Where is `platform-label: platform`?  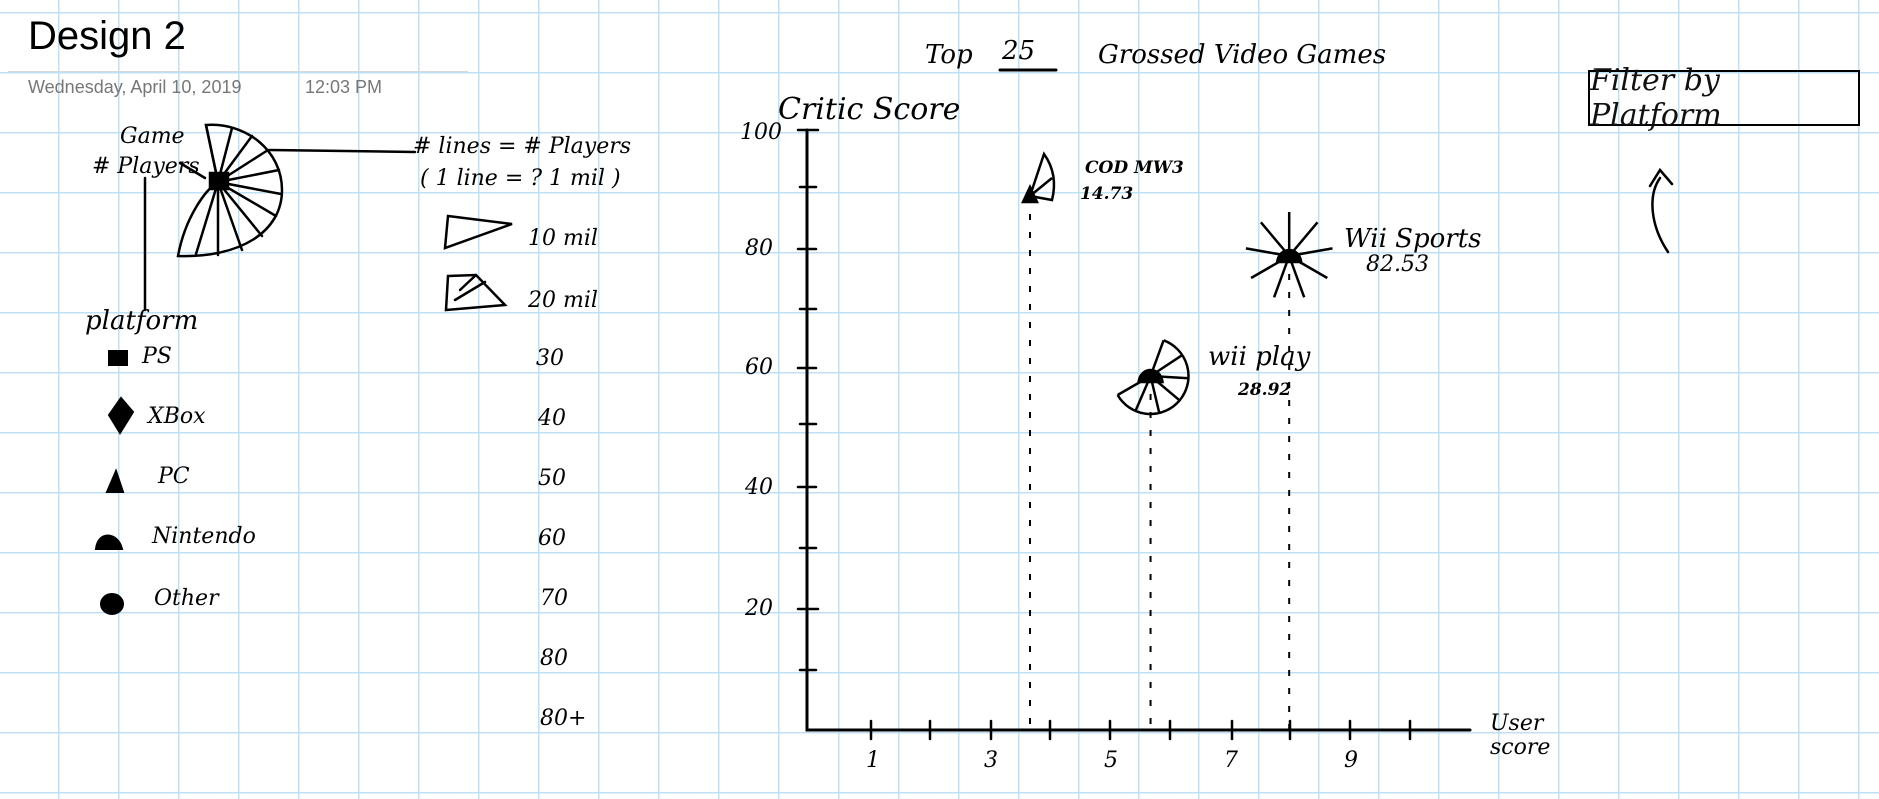
platform-label: platform is located at coordinates (141, 321).